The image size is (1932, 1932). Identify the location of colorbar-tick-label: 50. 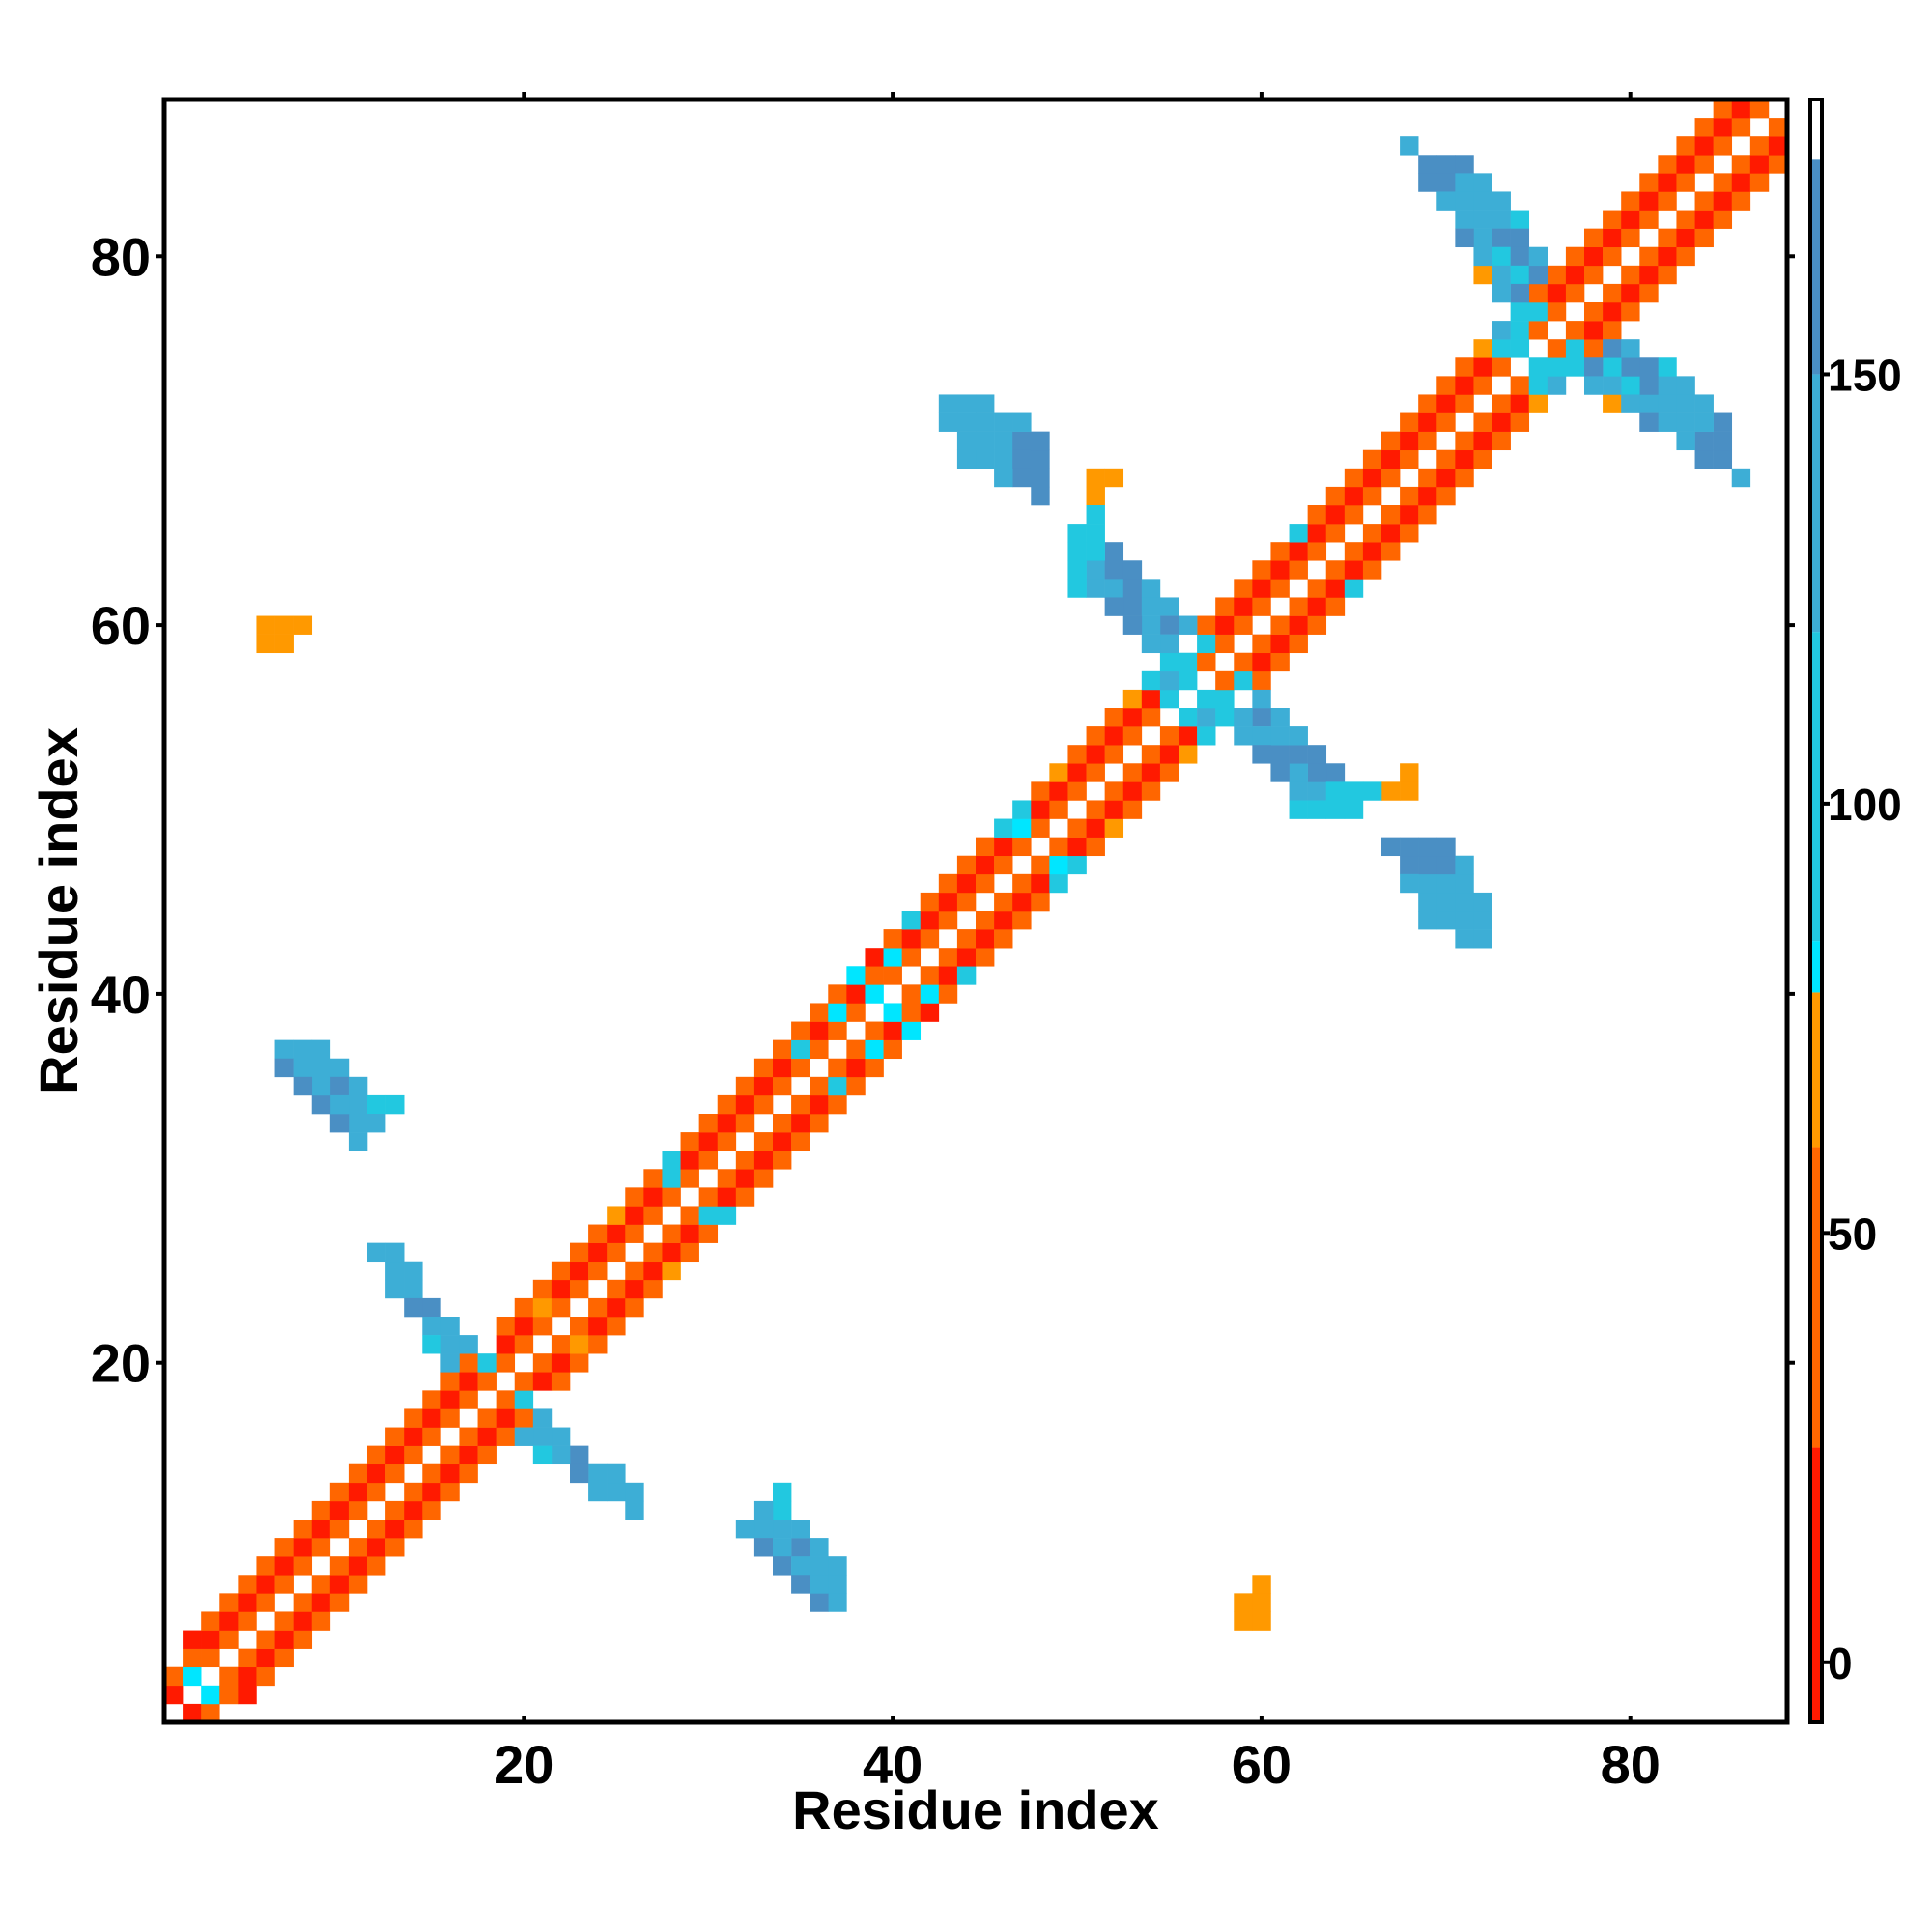
(1852, 1233).